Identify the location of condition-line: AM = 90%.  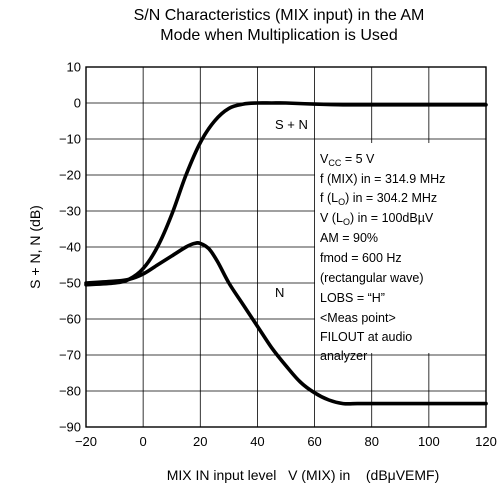
(349, 238).